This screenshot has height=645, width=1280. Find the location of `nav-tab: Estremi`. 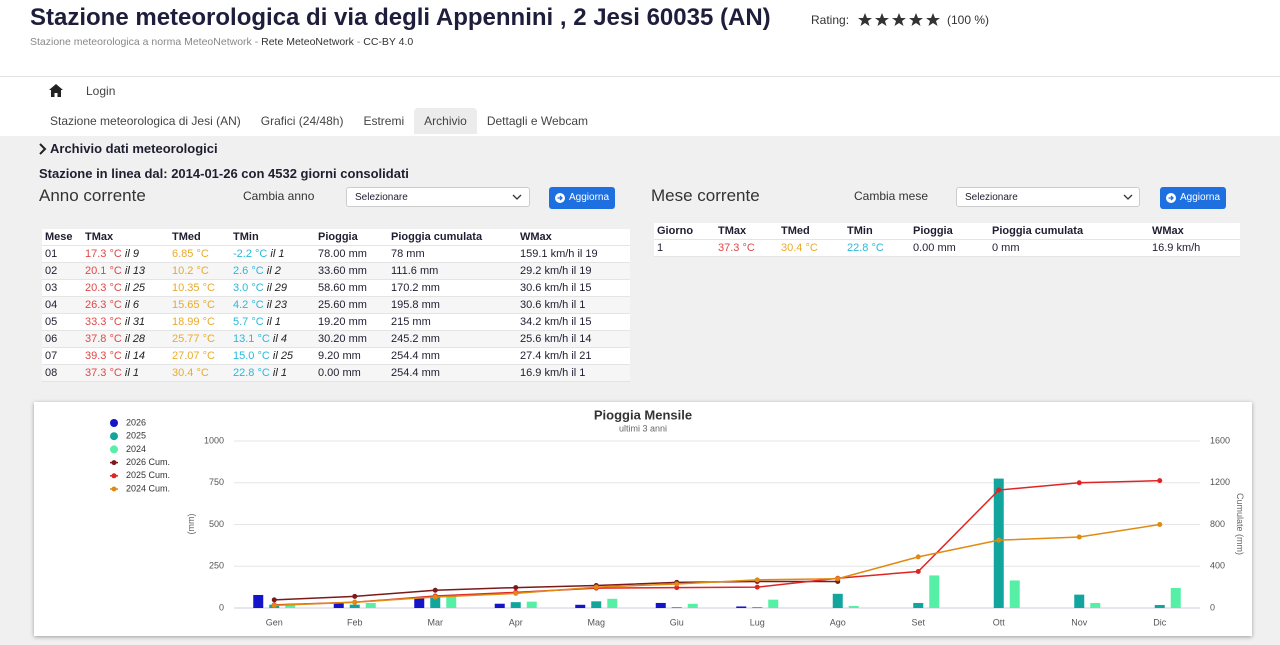

nav-tab: Estremi is located at coordinates (384, 121).